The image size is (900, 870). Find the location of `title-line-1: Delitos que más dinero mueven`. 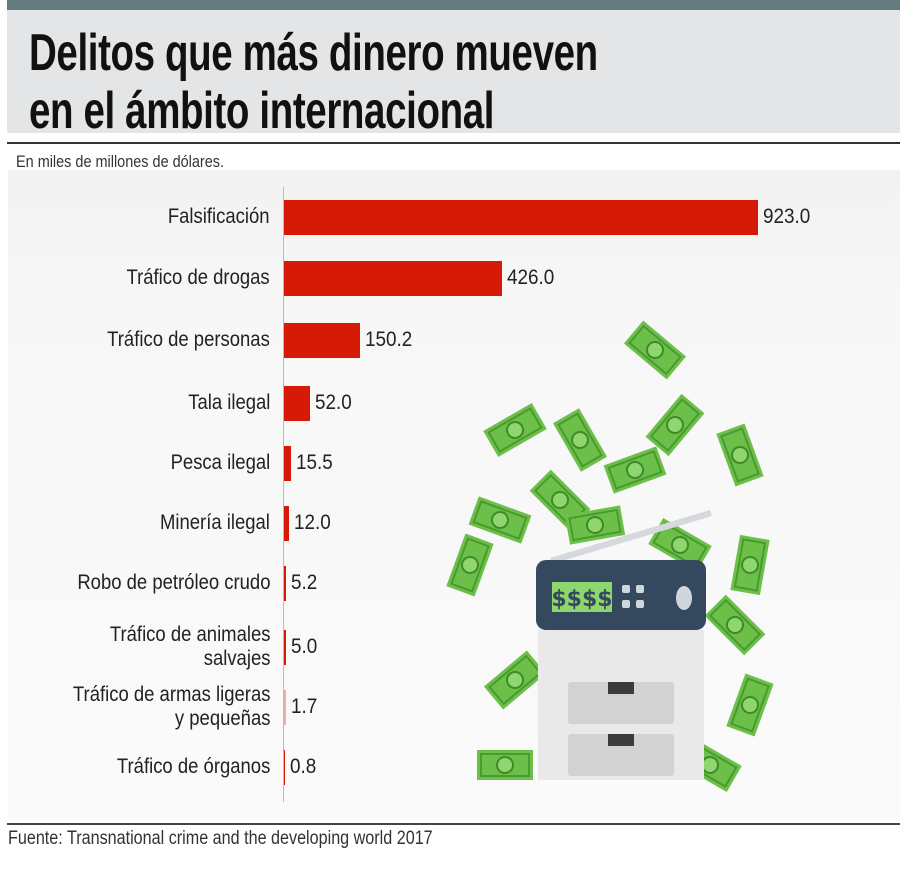

title-line-1: Delitos que más dinero mueven is located at coordinates (313, 53).